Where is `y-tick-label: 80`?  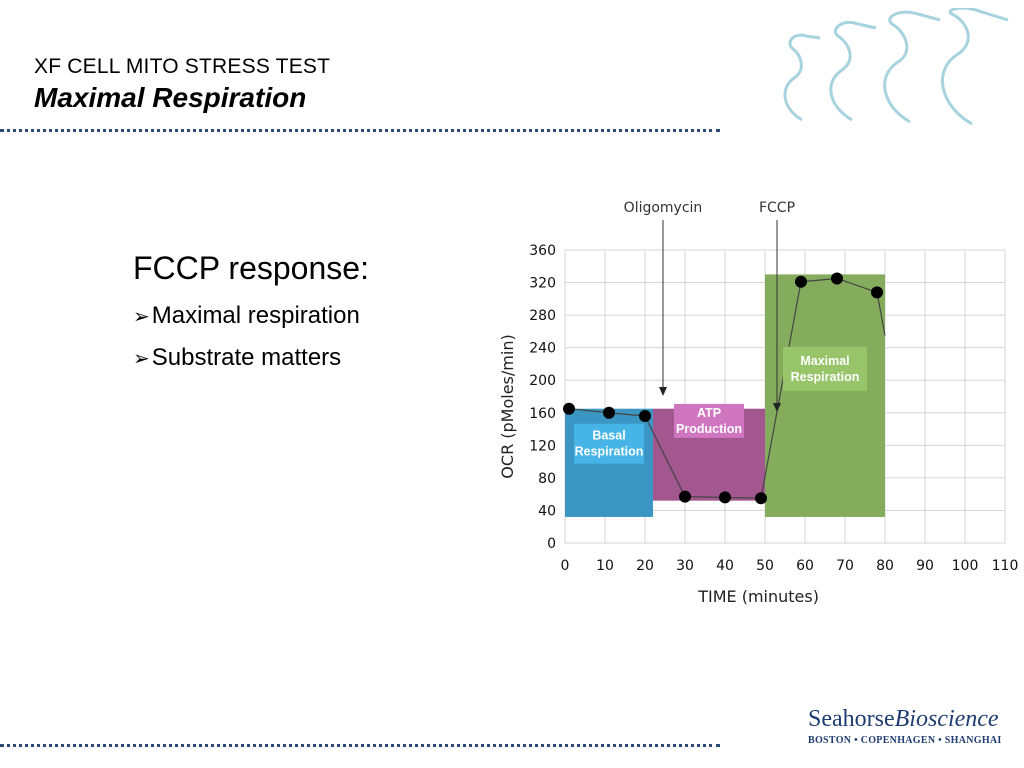 y-tick-label: 80 is located at coordinates (547, 479).